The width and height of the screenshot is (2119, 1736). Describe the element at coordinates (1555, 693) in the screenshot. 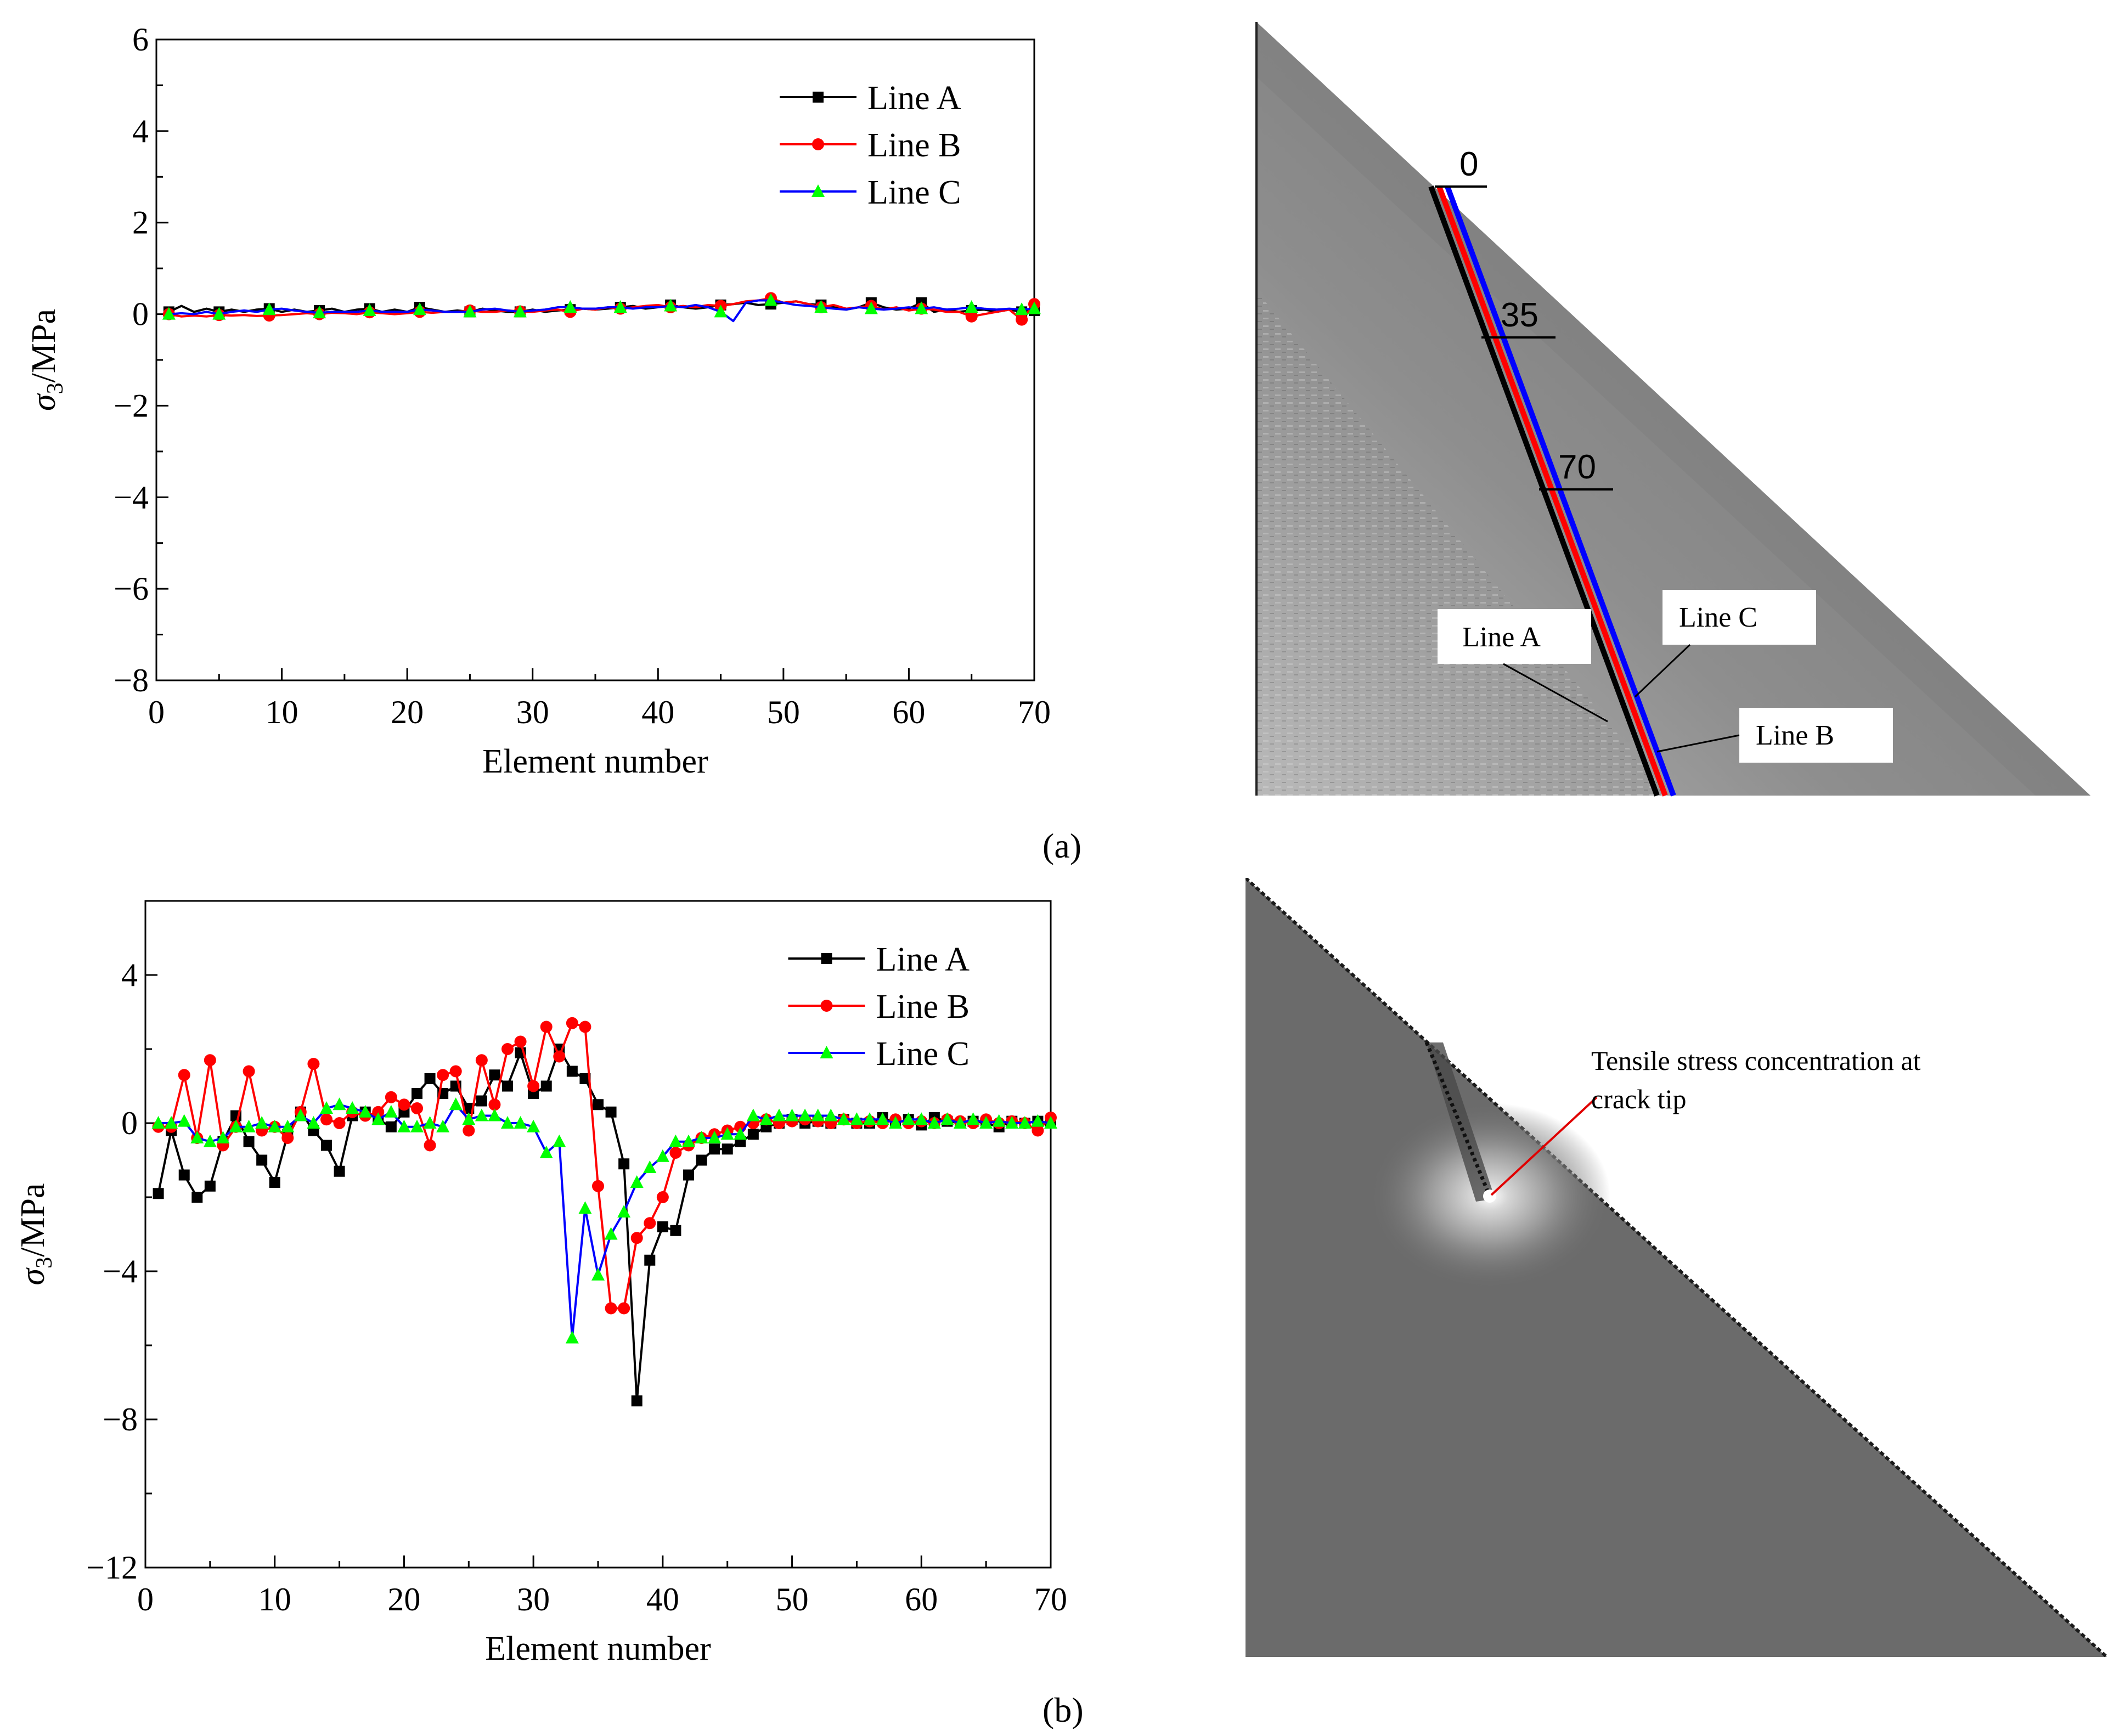

I see `callout-leader-line-a` at that location.